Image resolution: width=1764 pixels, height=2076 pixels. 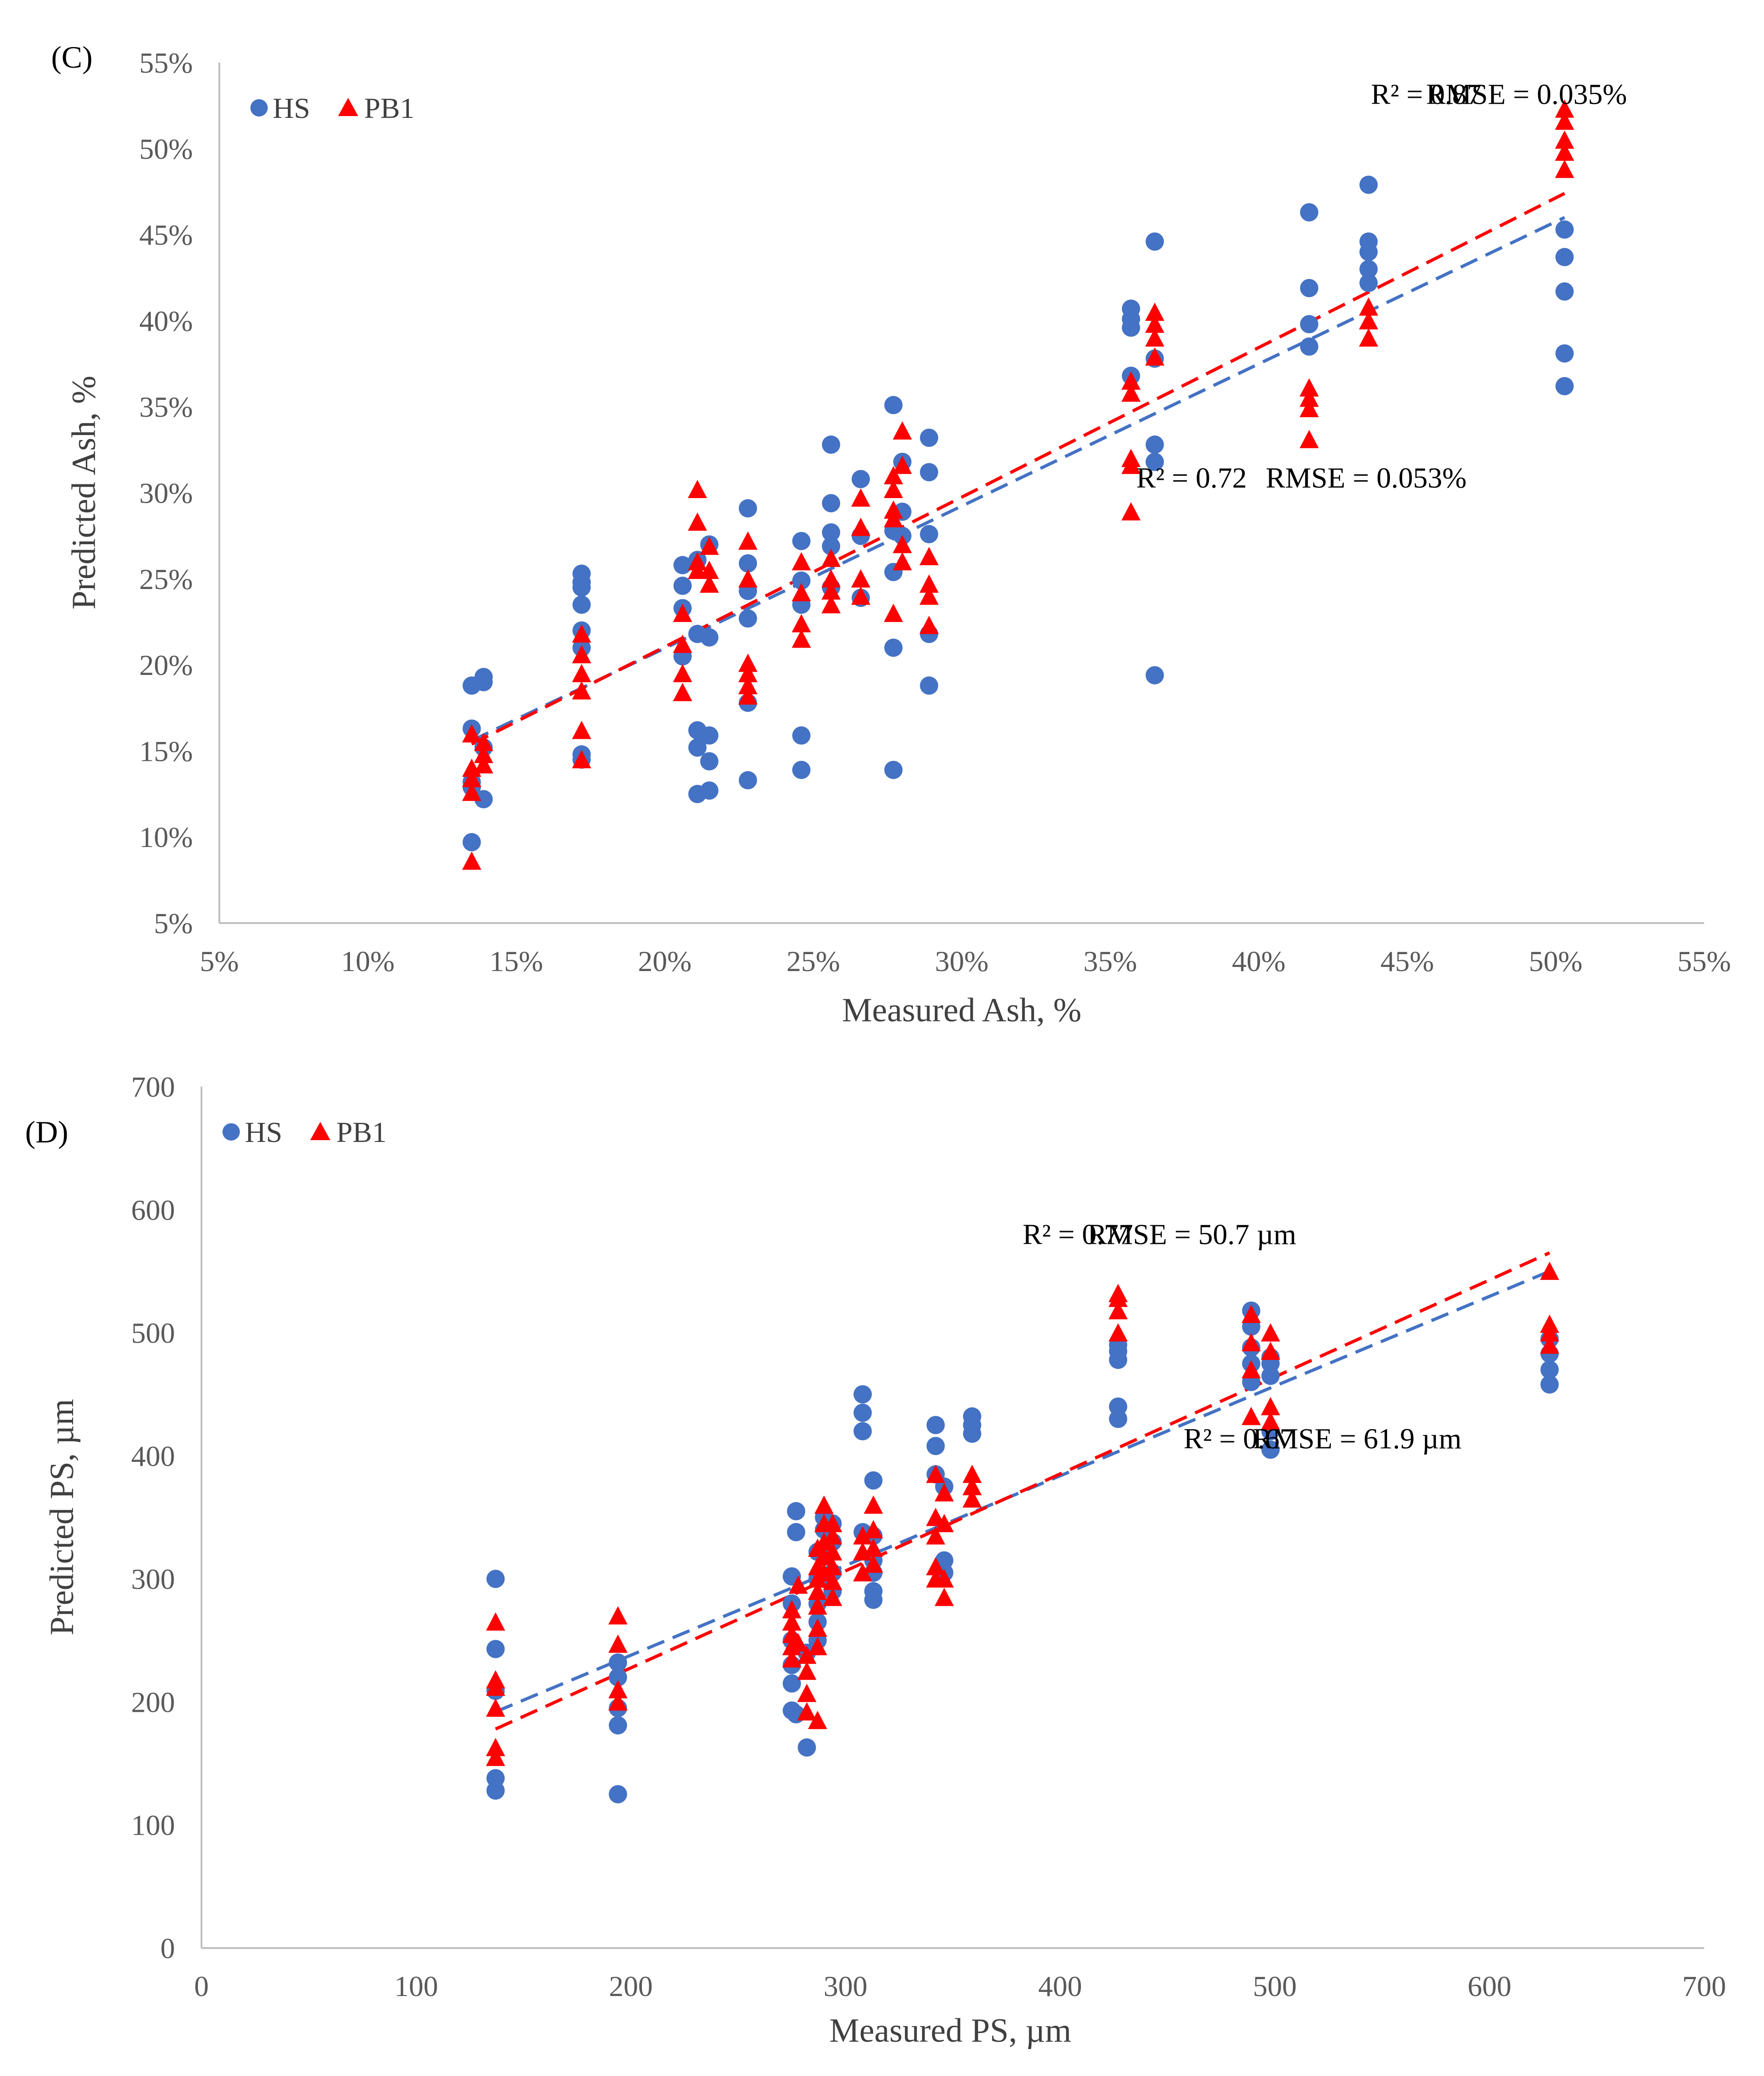 I want to click on x-tick-label: 10%, so click(x=367, y=961).